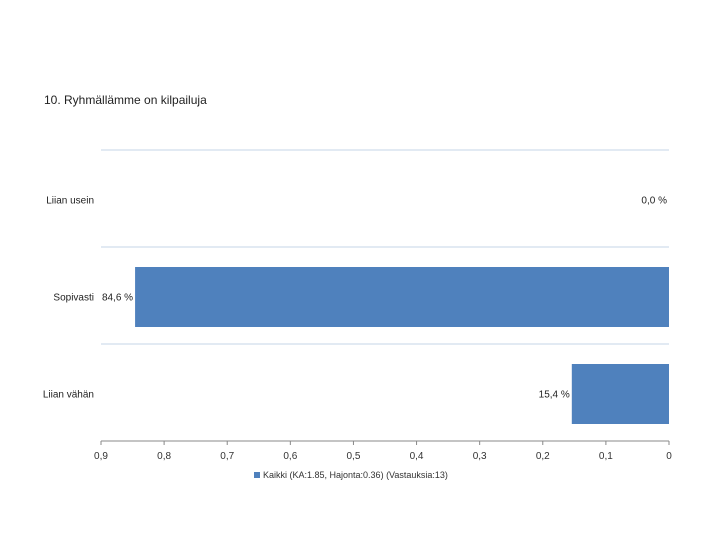 The height and width of the screenshot is (540, 720). What do you see at coordinates (480, 456) in the screenshot?
I see `x-tick-label: 0,3` at bounding box center [480, 456].